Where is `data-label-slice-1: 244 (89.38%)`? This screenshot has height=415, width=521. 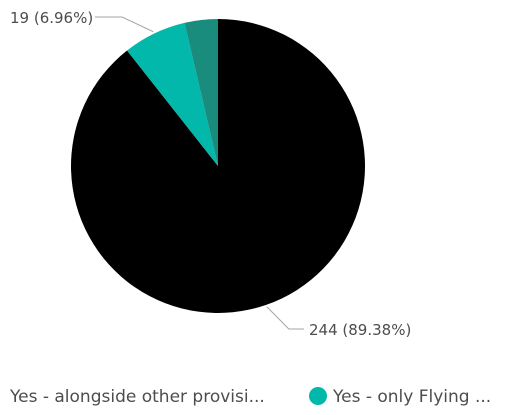
data-label-slice-1: 244 (89.38%) is located at coordinates (360, 330).